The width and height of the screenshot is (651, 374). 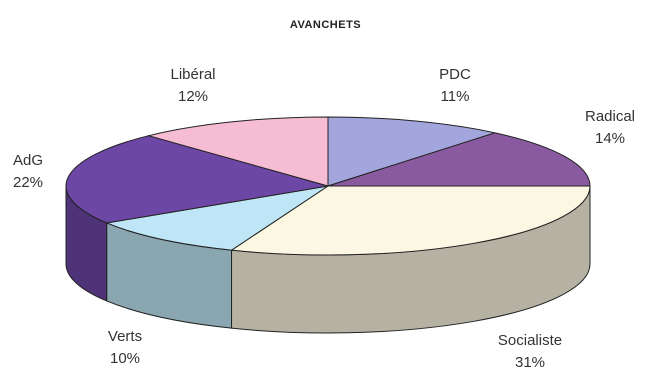 What do you see at coordinates (28, 172) in the screenshot?
I see `slice-label-adg: AdG 22%` at bounding box center [28, 172].